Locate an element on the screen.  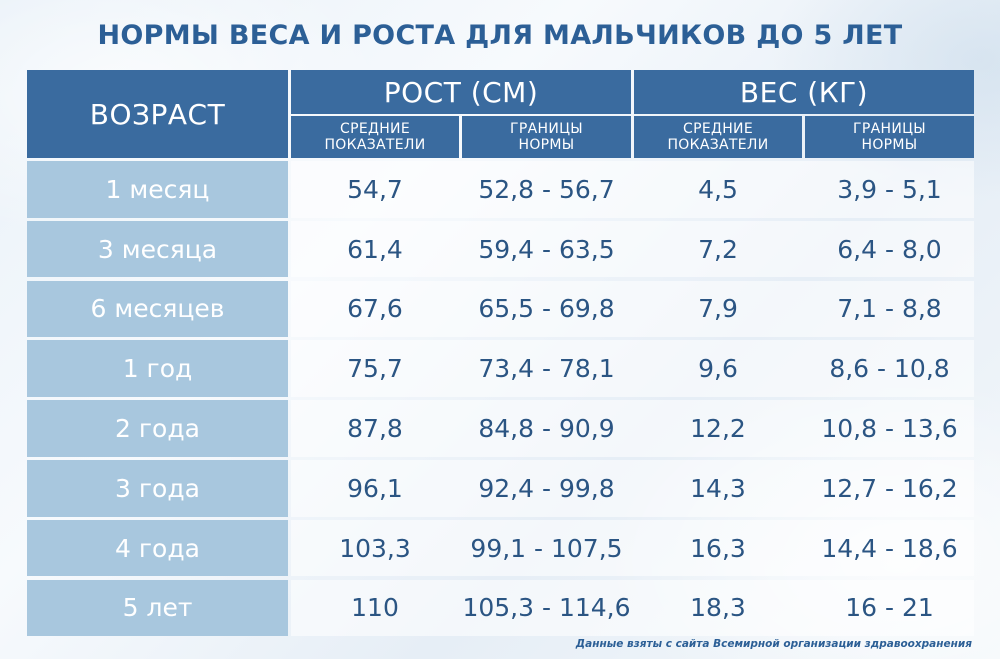
header-weight-range-line2: НОРМЫ is located at coordinates (889, 145).